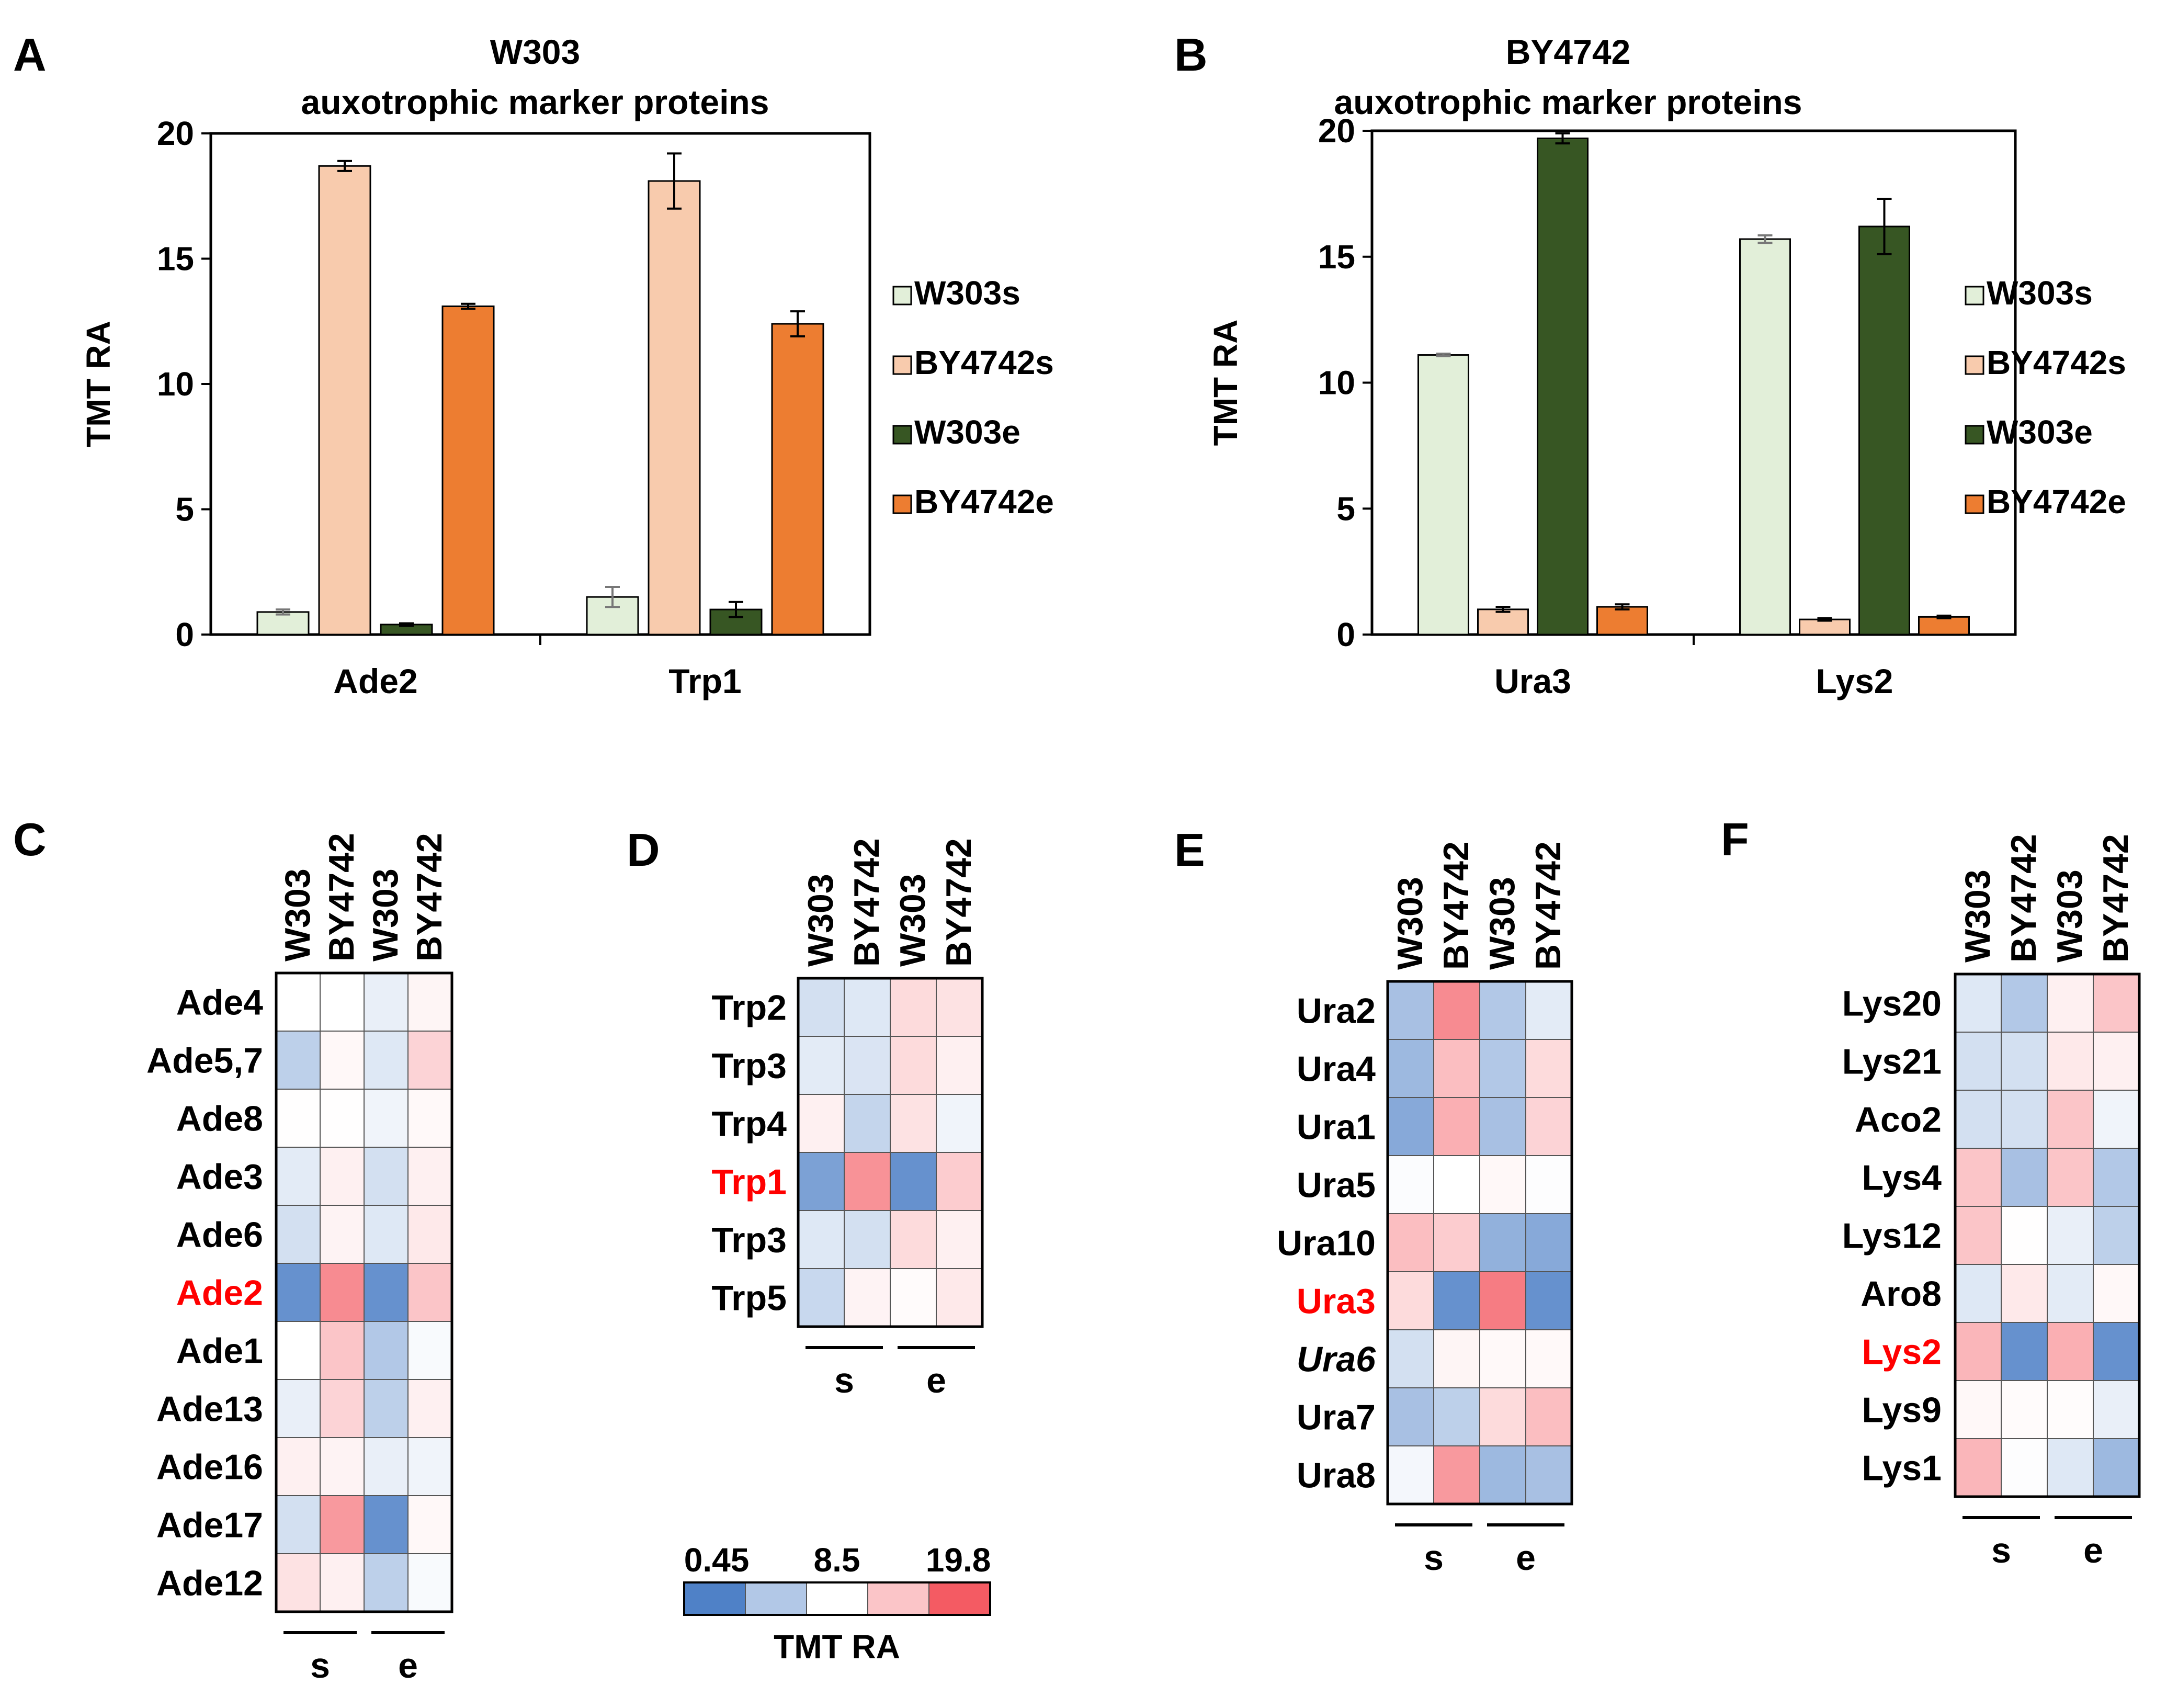 The image size is (2178, 1708). Describe the element at coordinates (175, 259) in the screenshot. I see `y-tick-label: 15` at that location.